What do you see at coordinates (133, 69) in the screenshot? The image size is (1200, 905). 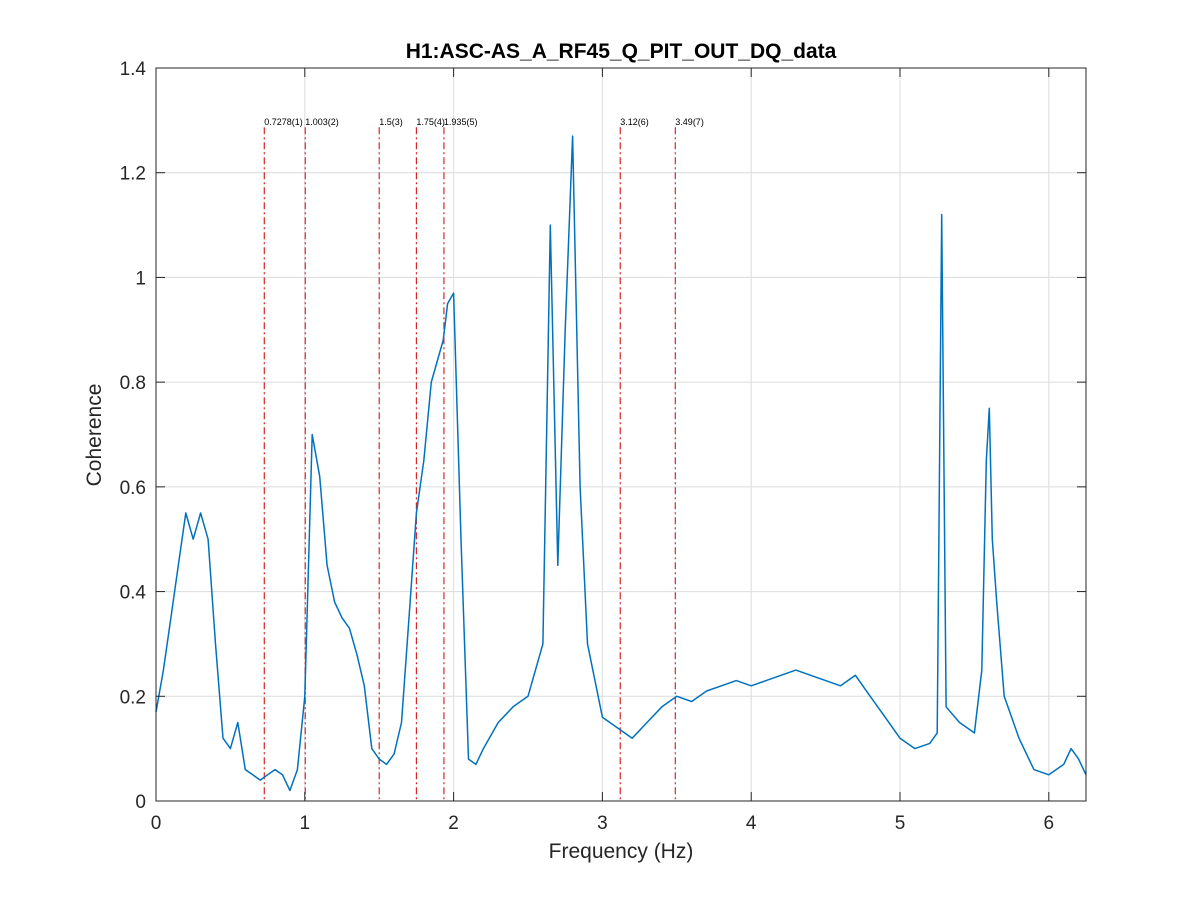 I see `y-tick-label: 1.4` at bounding box center [133, 69].